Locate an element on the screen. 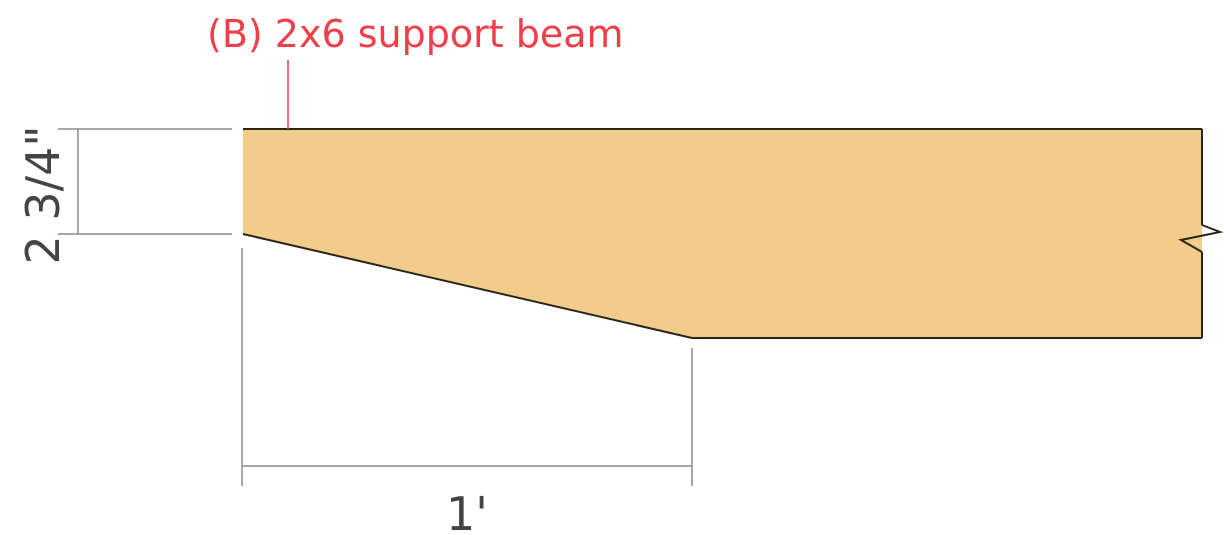 This screenshot has height=535, width=1224. length-dimension-label: 1' is located at coordinates (467, 511).